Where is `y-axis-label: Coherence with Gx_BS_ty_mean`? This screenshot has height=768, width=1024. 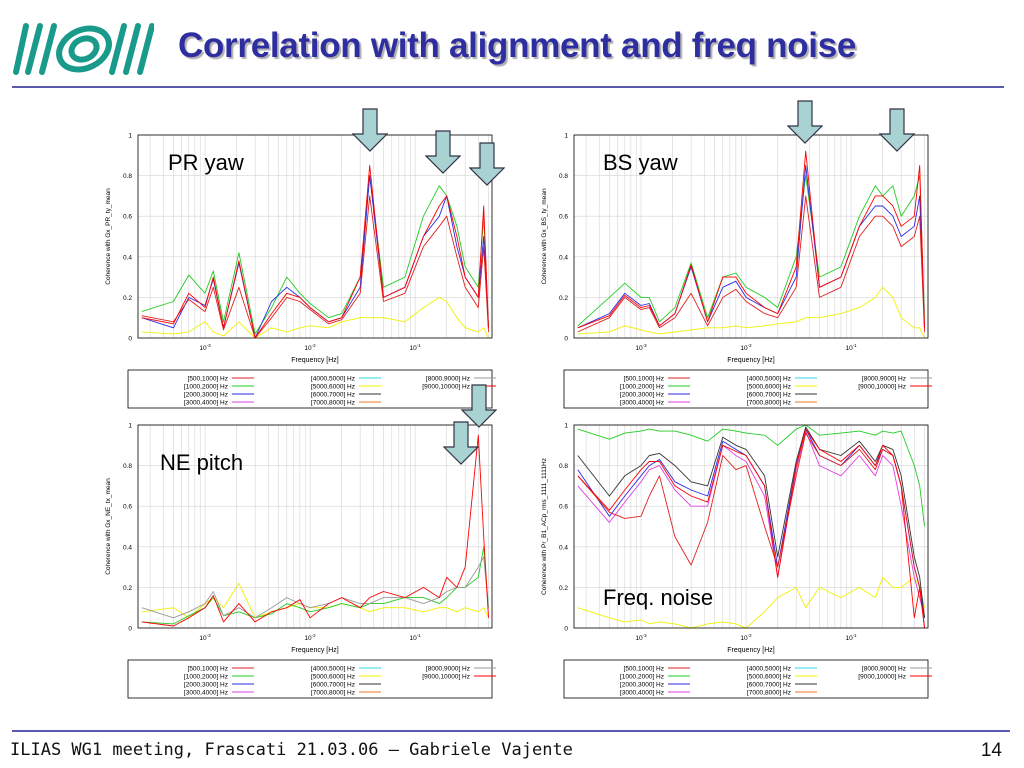 y-axis-label: Coherence with Gx_BS_ty_mean is located at coordinates (544, 236).